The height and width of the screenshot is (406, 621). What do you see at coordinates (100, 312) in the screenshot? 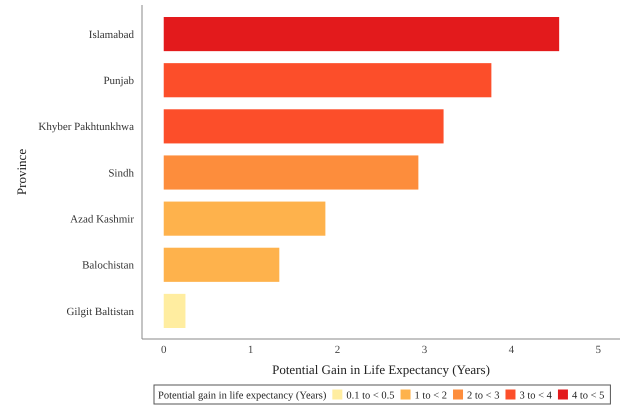
I see `y-tick-label: Gilgit Baltistan` at bounding box center [100, 312].